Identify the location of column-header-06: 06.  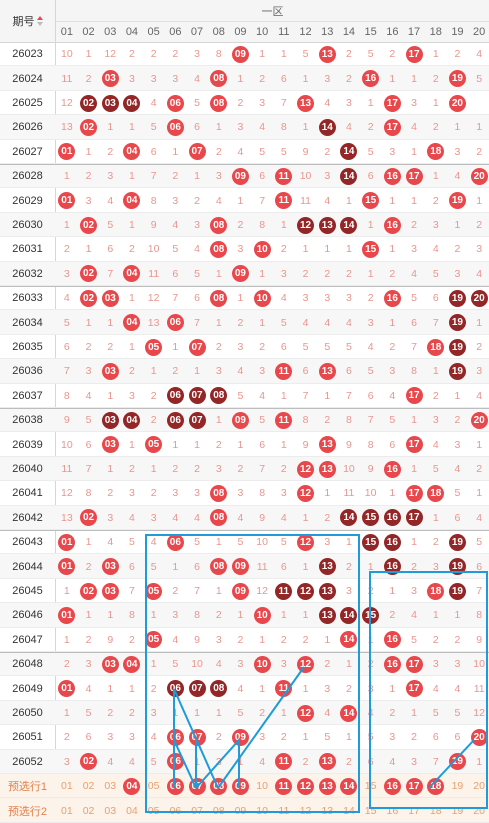
(175, 31).